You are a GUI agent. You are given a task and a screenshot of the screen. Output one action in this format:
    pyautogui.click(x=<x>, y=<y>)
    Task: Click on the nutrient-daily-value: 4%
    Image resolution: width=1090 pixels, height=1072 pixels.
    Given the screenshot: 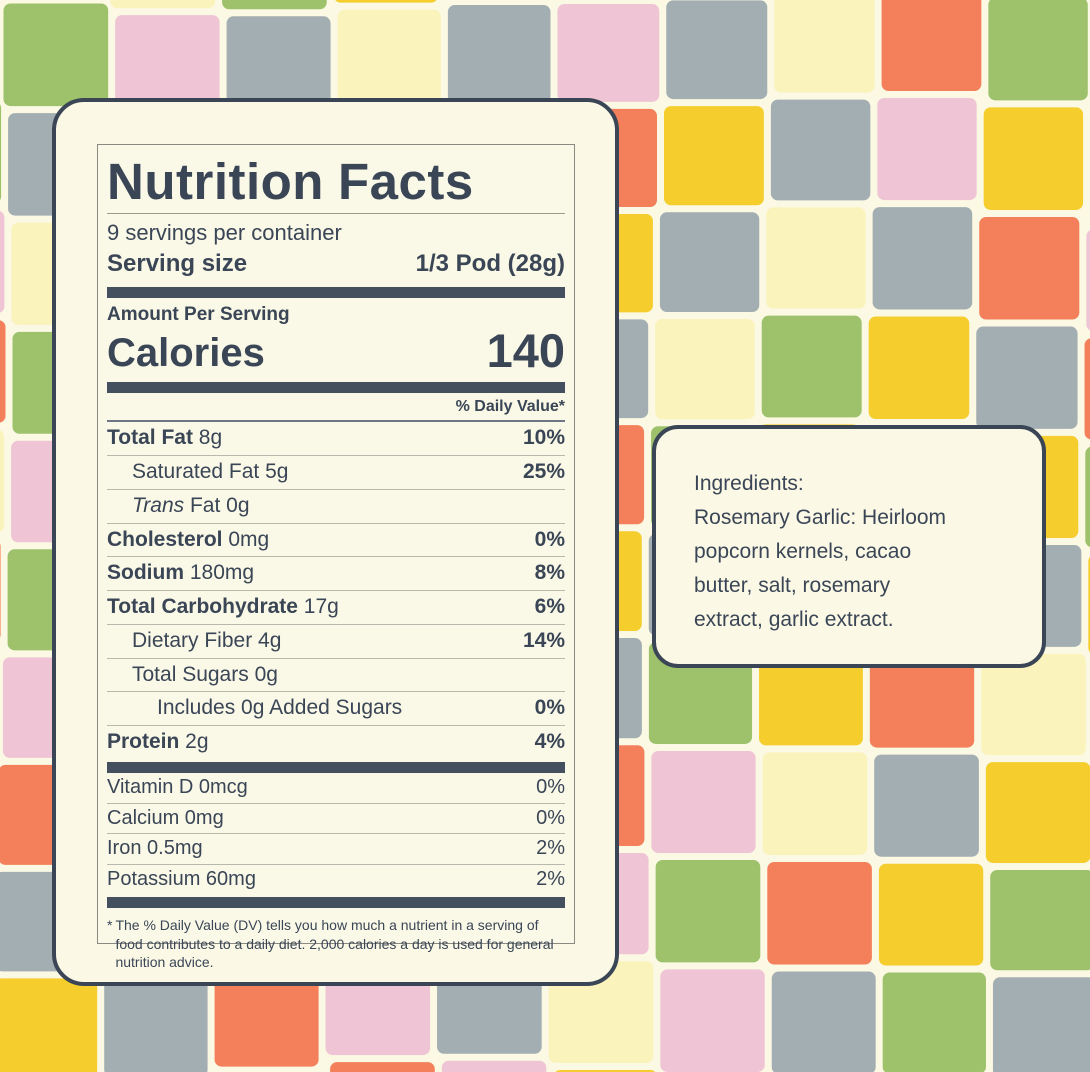 What is the action you would take?
    pyautogui.click(x=549, y=742)
    